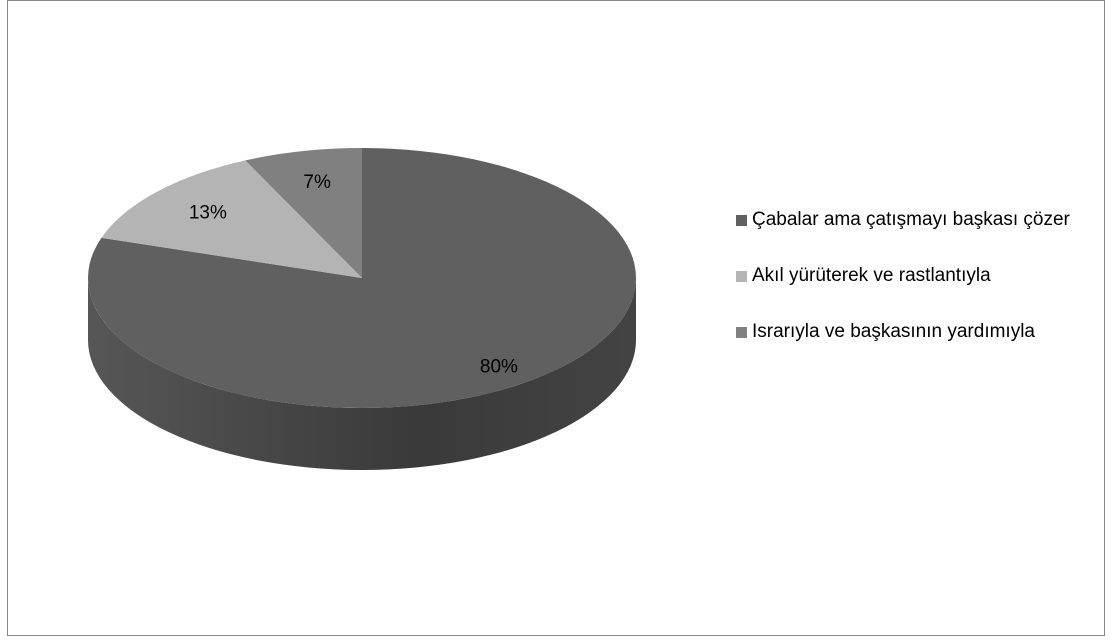  I want to click on legend-item: Akıl yürüterek ve rastlantıyla, so click(911, 276).